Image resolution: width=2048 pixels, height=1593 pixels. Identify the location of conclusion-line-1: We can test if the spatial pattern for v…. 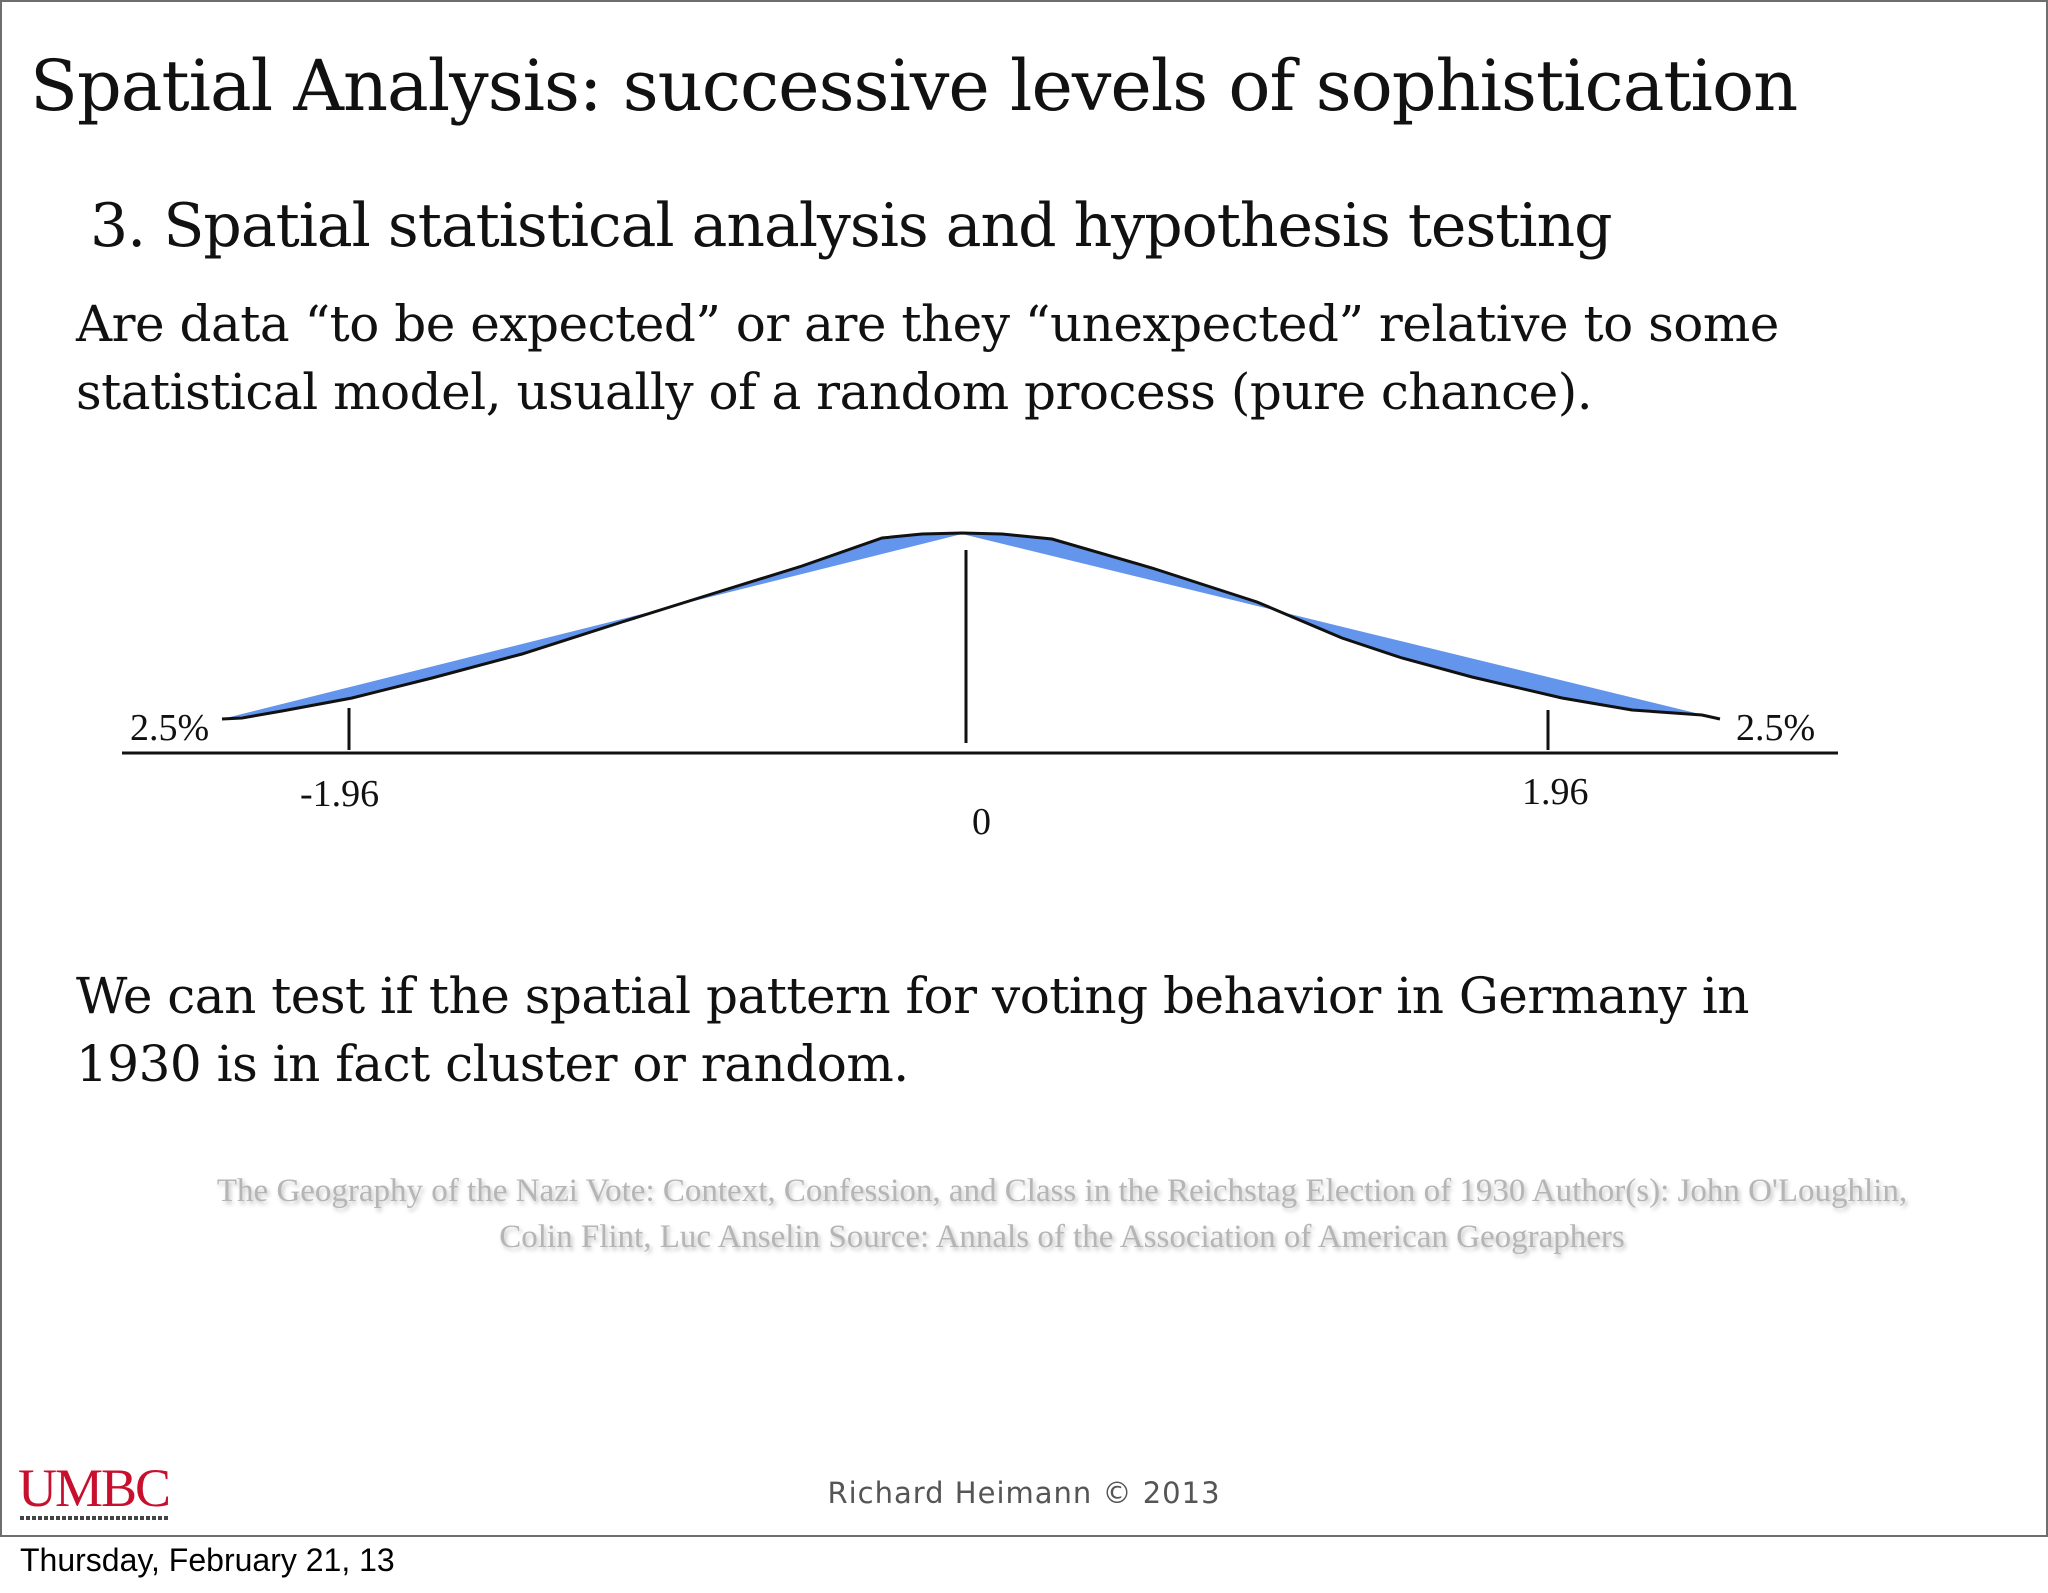
(913, 996).